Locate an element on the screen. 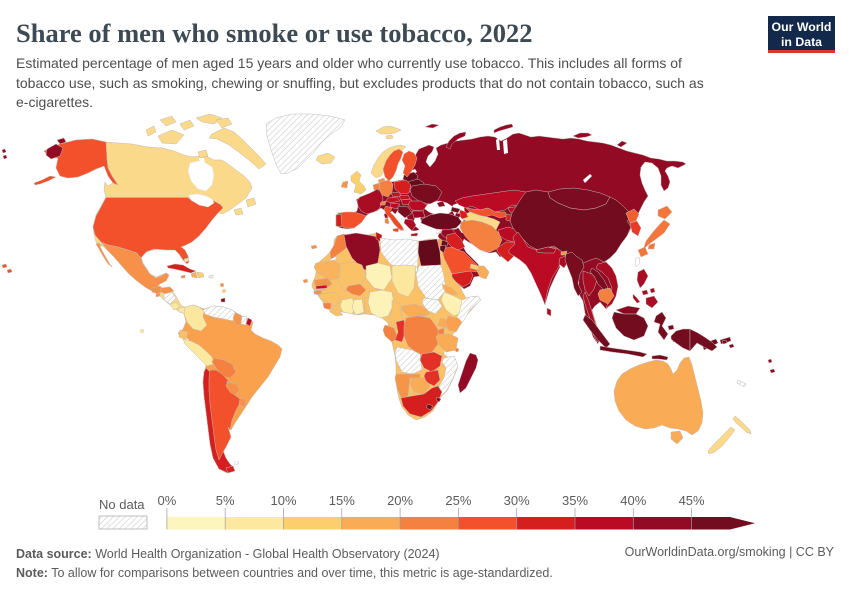  svg-text: 30% is located at coordinates (517, 500).